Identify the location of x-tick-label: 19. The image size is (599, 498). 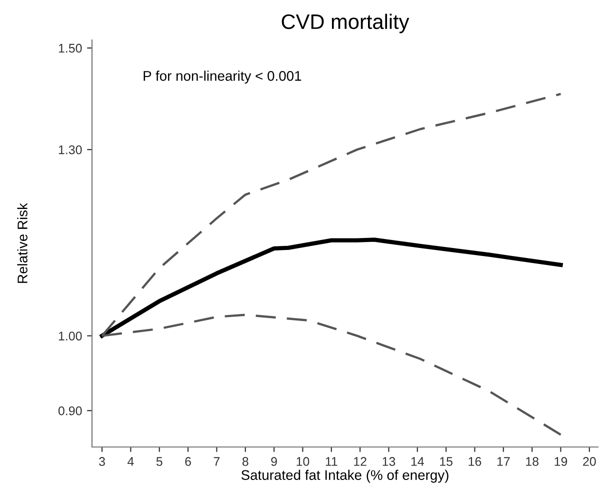
(561, 461).